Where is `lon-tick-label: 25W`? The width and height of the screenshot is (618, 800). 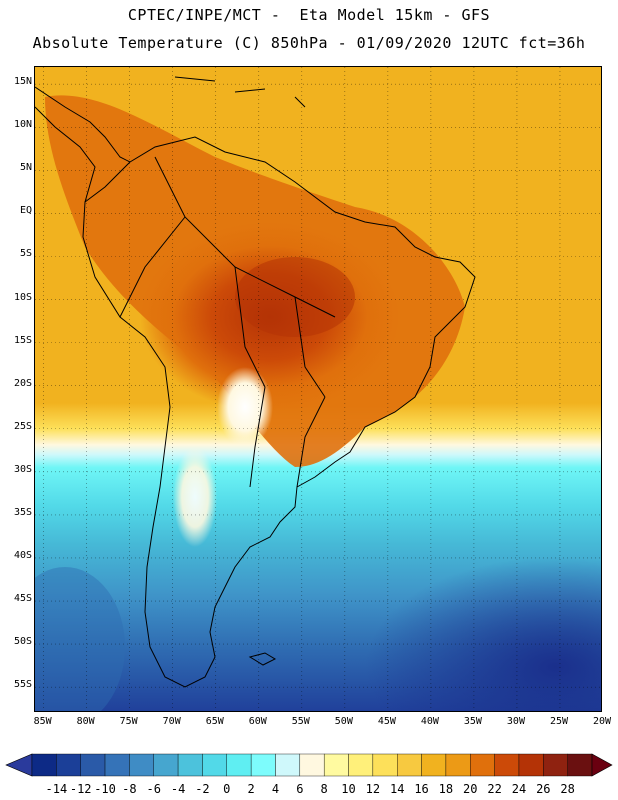 lon-tick-label: 25W is located at coordinates (558, 721).